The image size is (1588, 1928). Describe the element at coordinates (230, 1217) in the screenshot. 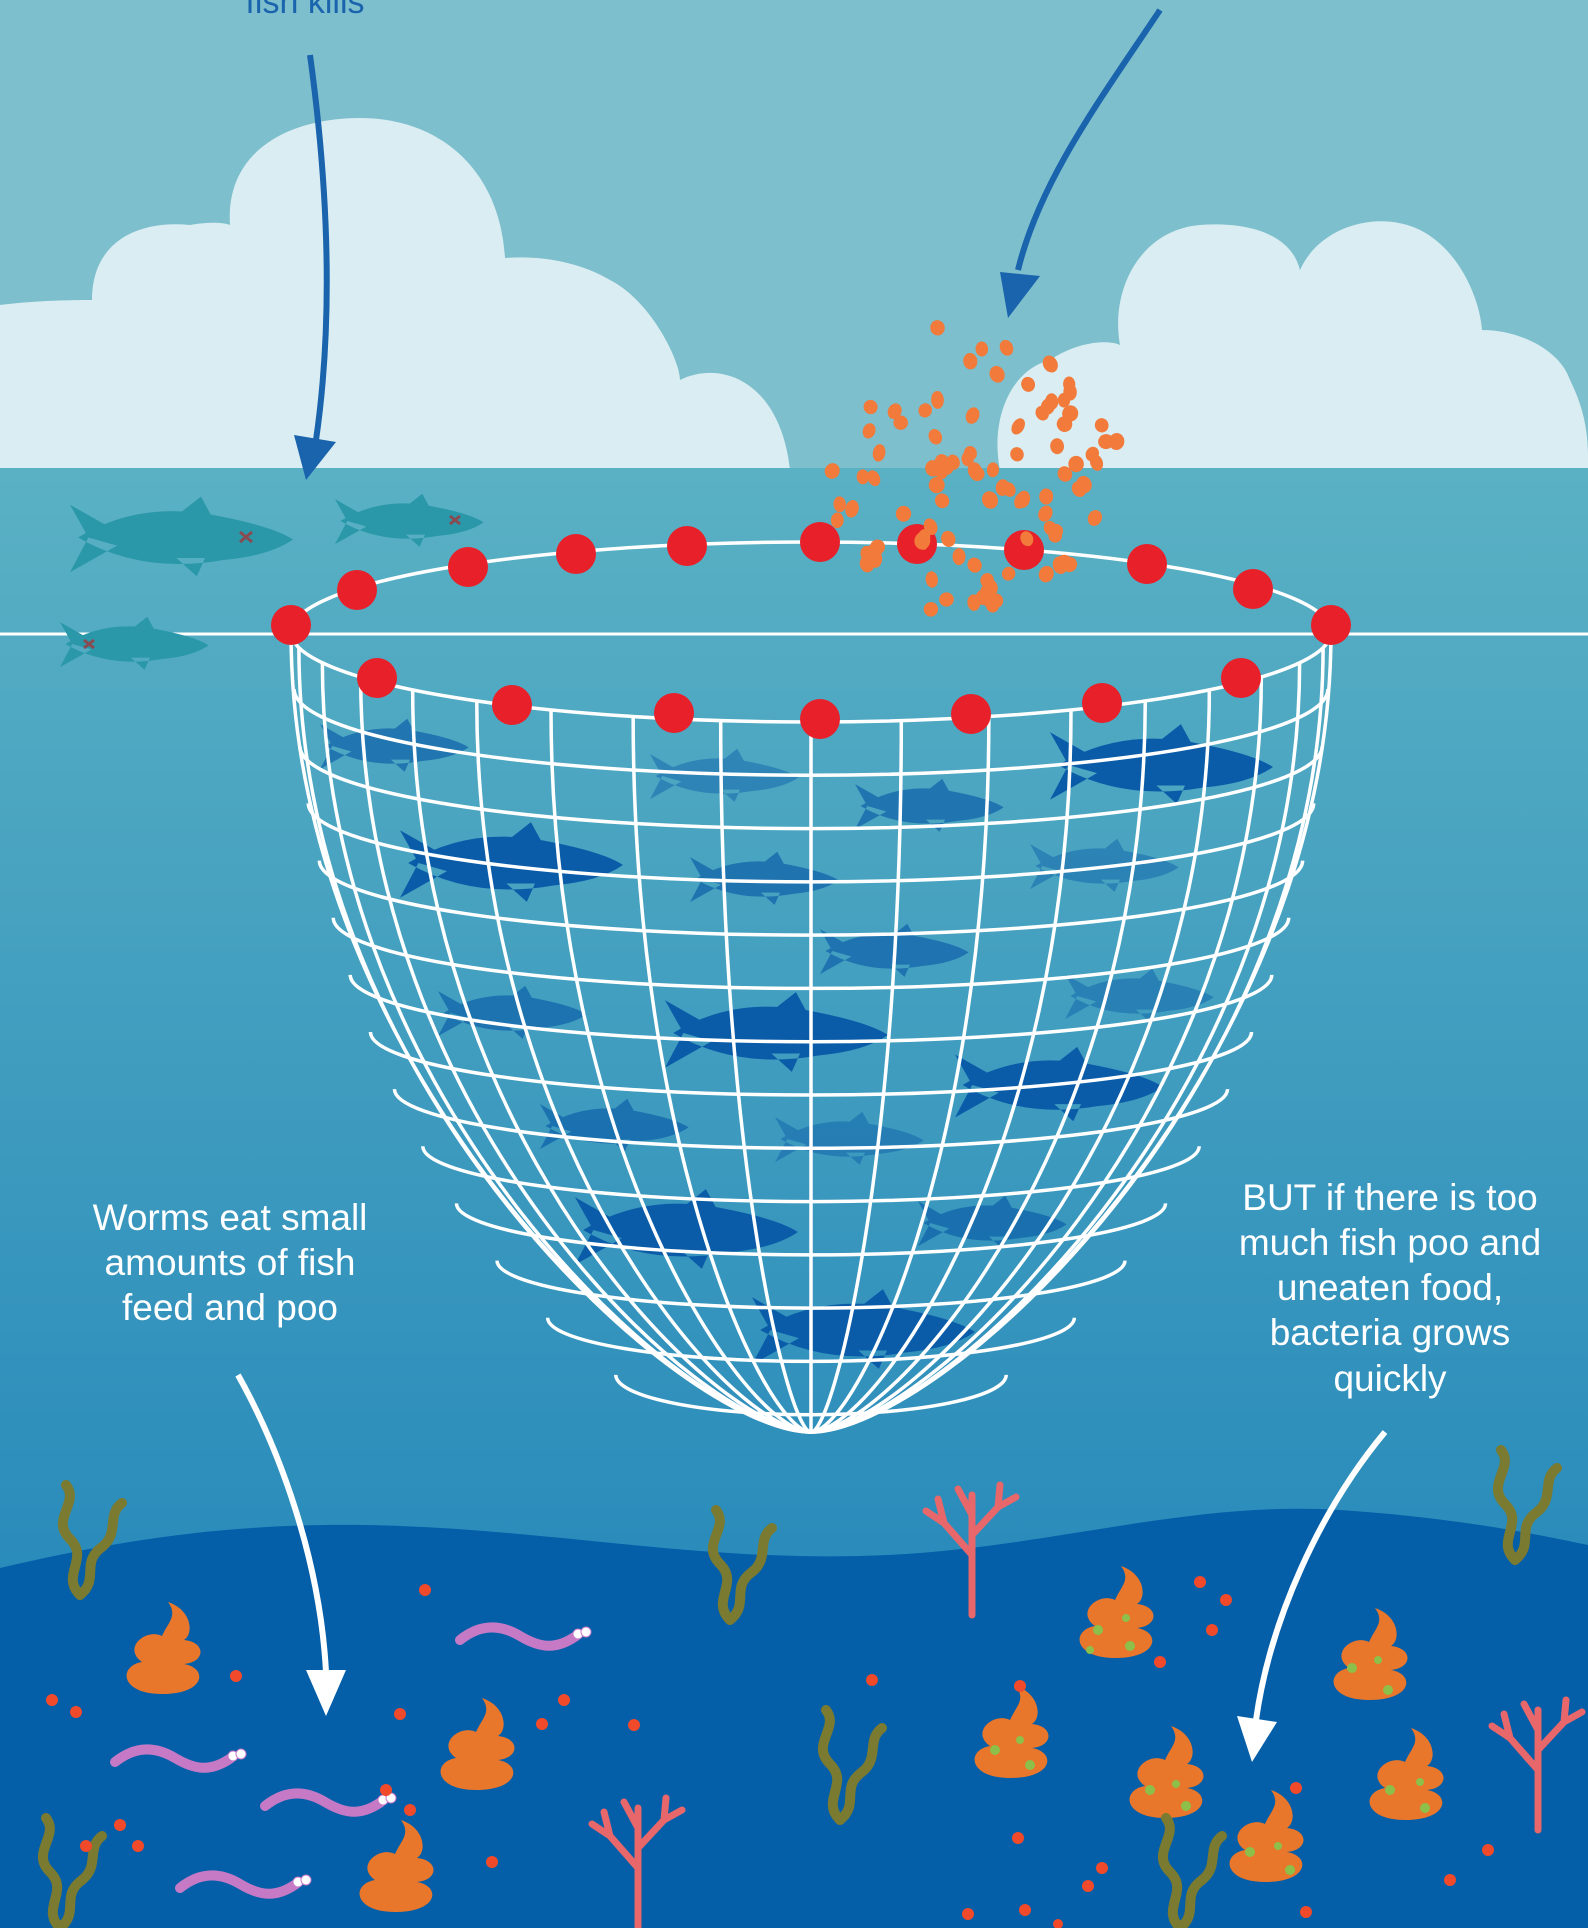

I see `worms-line-1: Worms eat small` at that location.